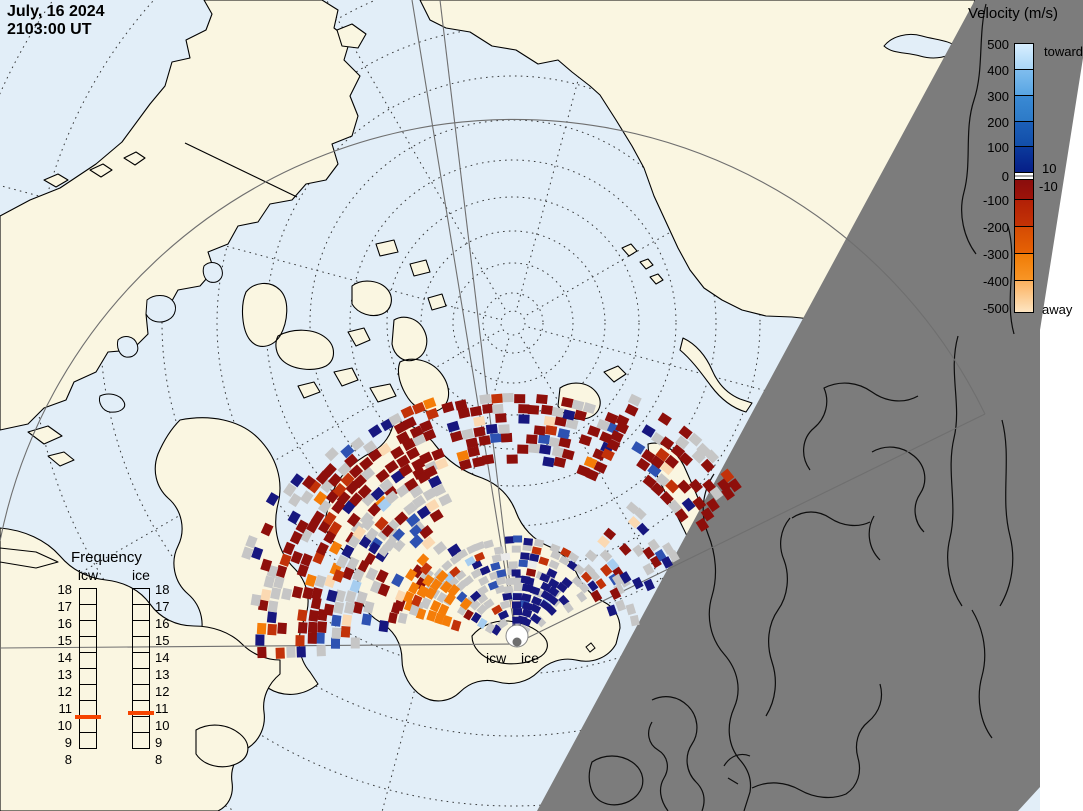 The width and height of the screenshot is (1083, 811). I want to click on coast-denmark, so click(737, 769).